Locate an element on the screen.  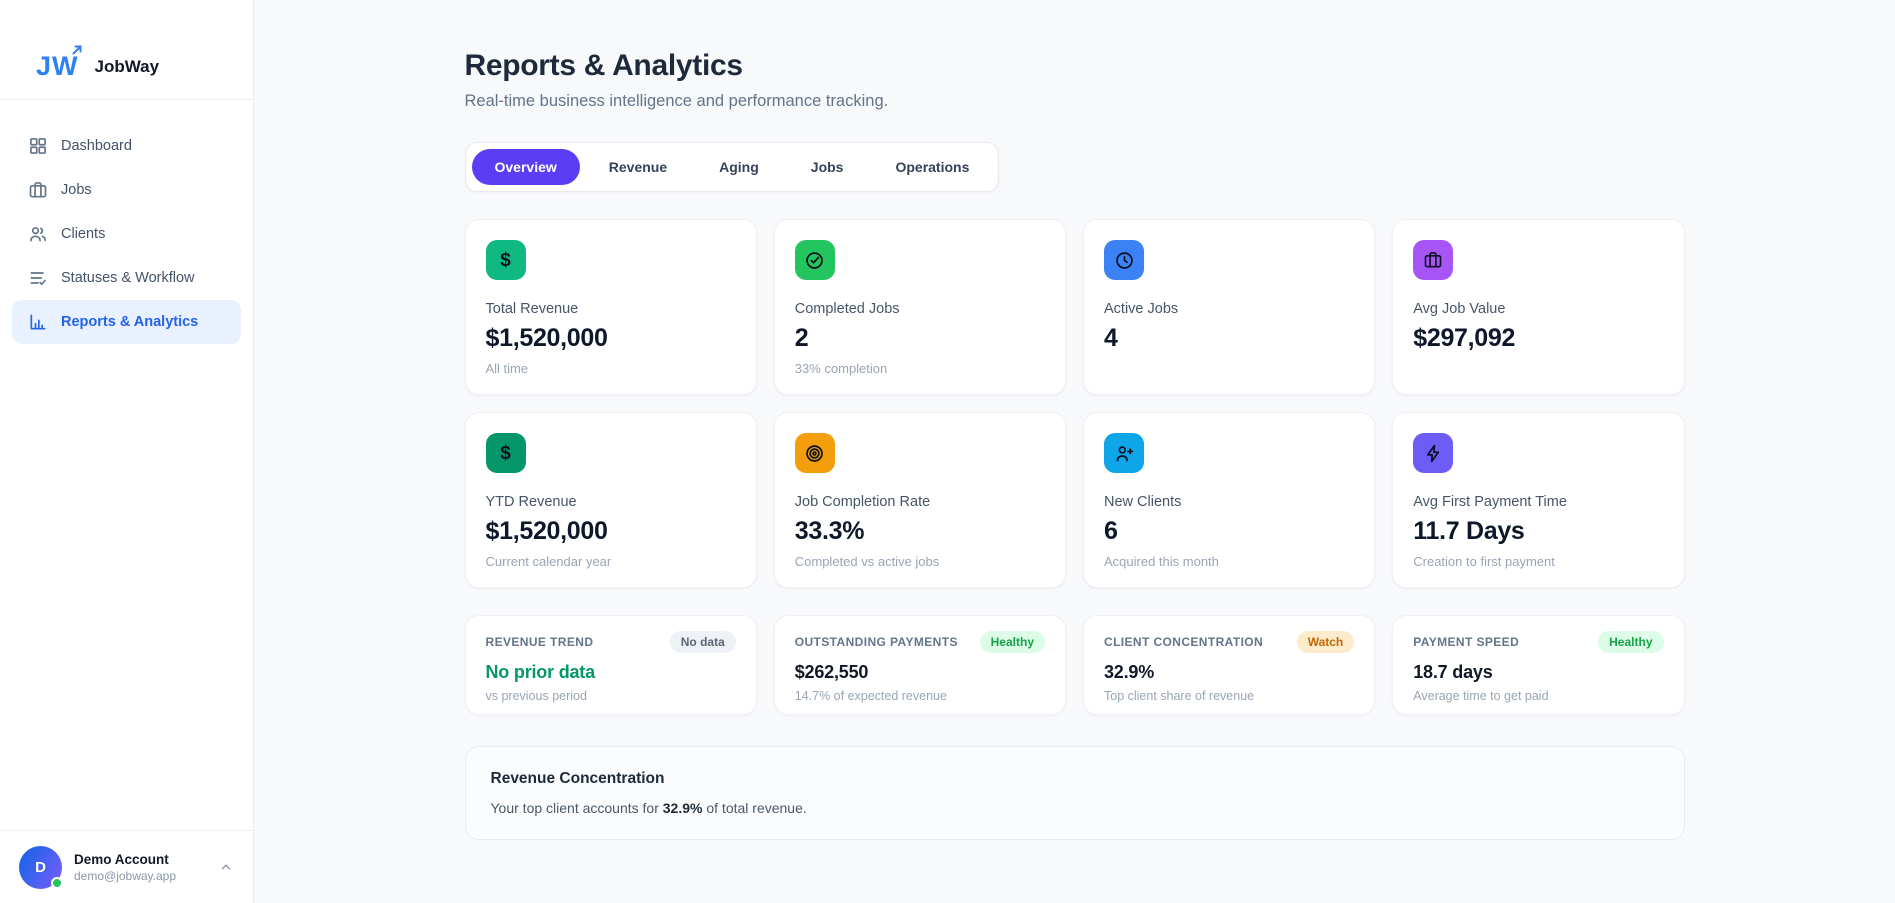
stat-value: 11.7 Days is located at coordinates (1469, 531).